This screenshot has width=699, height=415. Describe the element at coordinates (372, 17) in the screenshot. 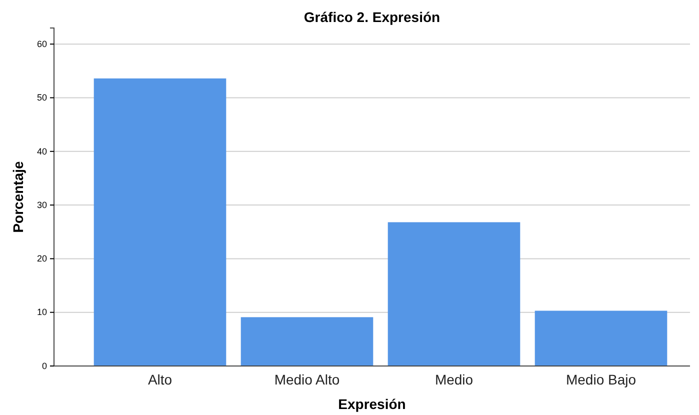

I see `chart-title: Gráfico 2. Expresión` at that location.